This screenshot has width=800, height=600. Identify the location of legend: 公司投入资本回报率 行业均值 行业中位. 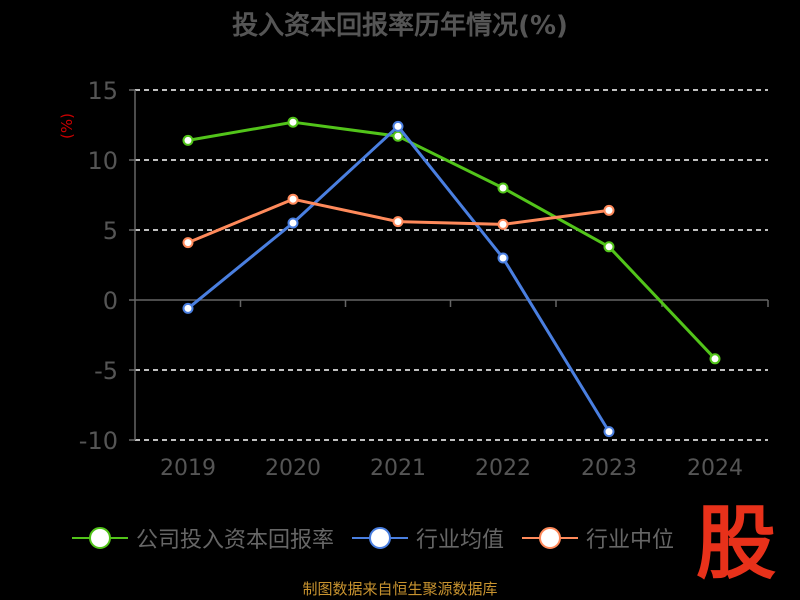
(382, 538).